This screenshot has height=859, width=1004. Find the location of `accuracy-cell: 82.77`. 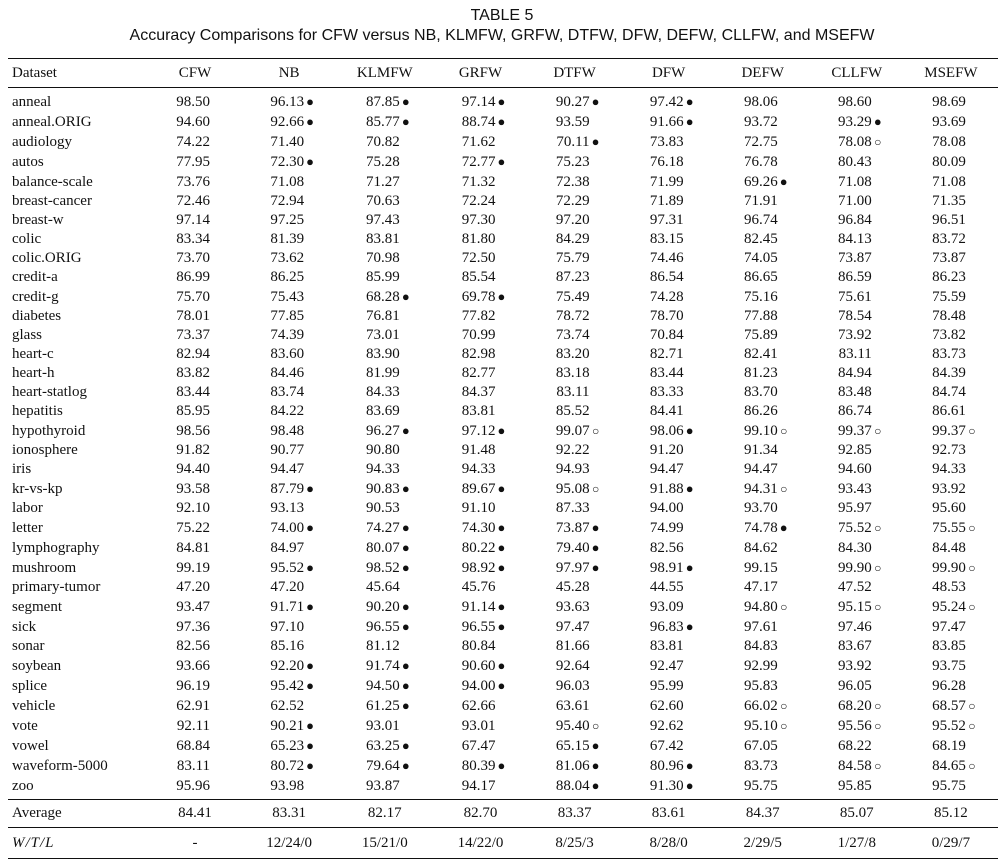

accuracy-cell: 82.77 is located at coordinates (480, 373).